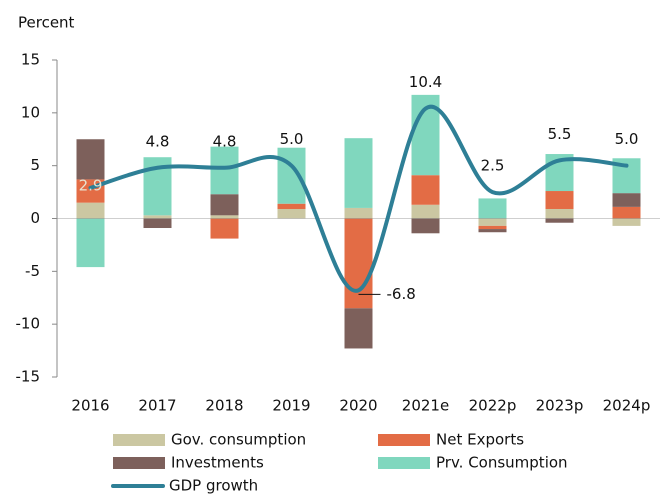 The image size is (662, 494). Describe the element at coordinates (30, 60) in the screenshot. I see `y-tick-label: 15` at that location.